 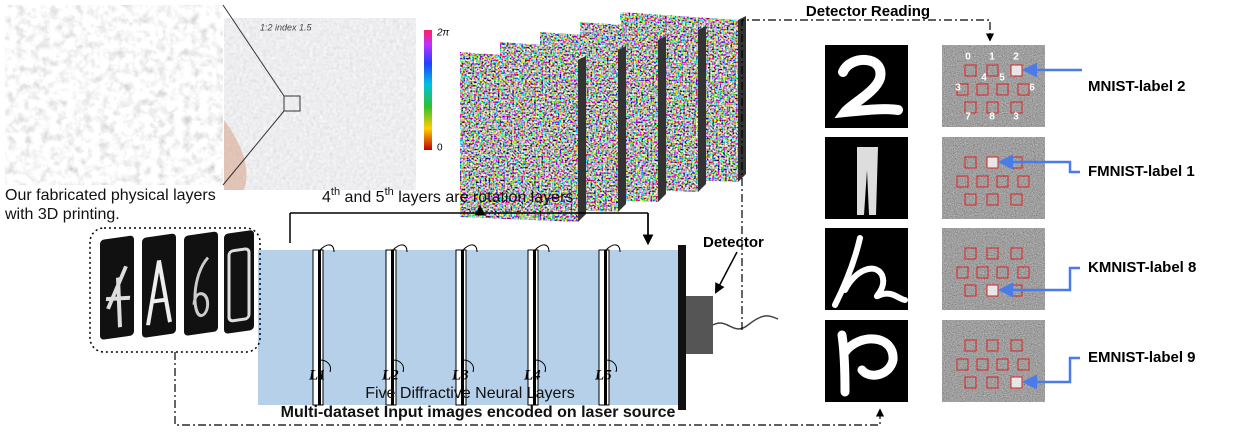 I want to click on input-cards, so click(x=177, y=285).